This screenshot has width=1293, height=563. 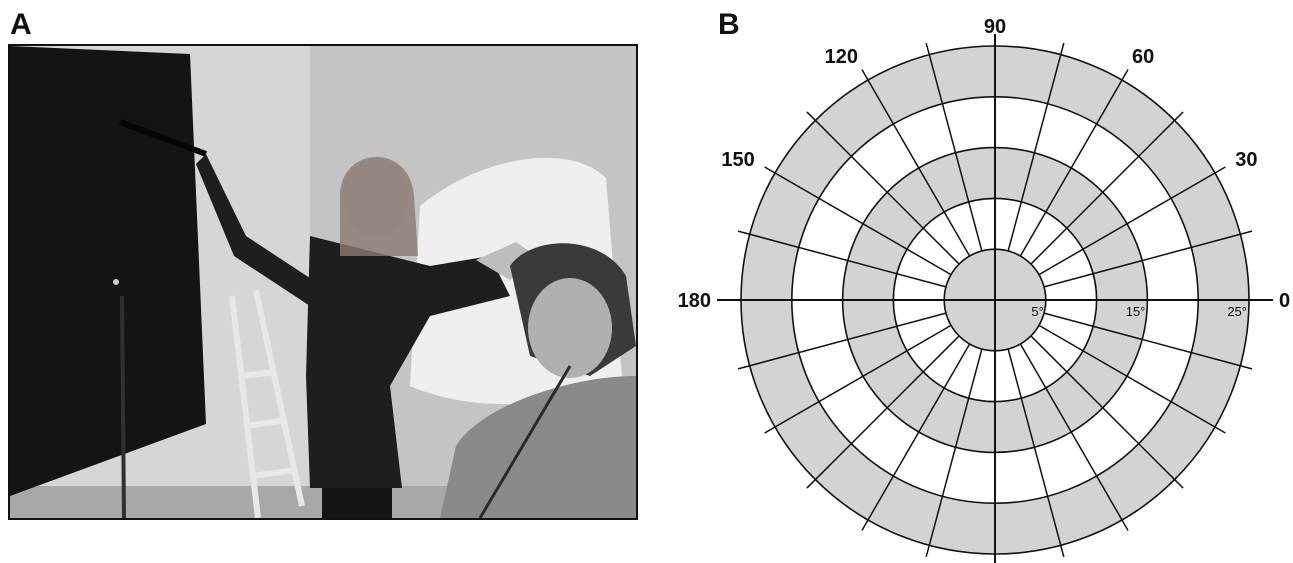 What do you see at coordinates (1246, 160) in the screenshot?
I see `meridian-label-30: 30` at bounding box center [1246, 160].